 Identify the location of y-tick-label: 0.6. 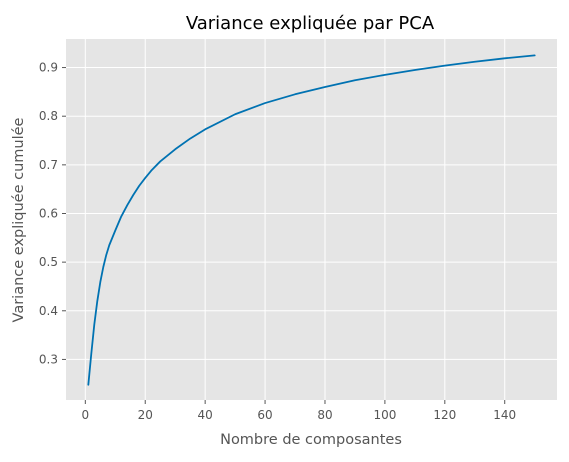
(48, 213).